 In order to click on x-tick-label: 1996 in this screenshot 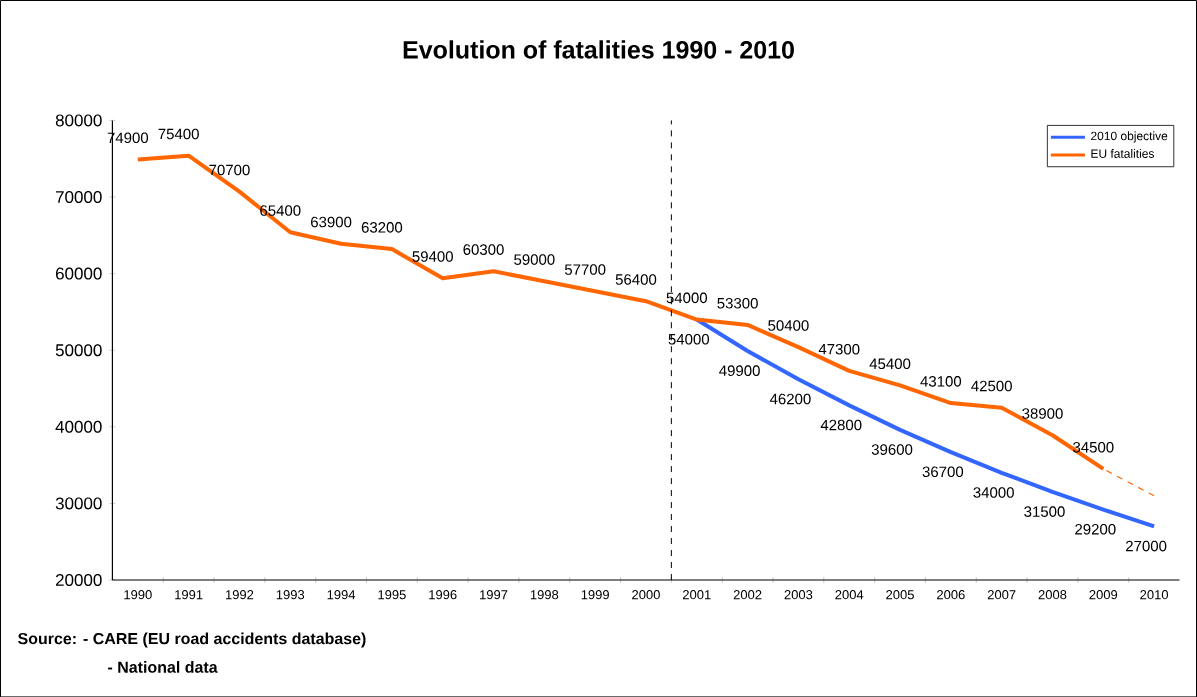, I will do `click(443, 594)`.